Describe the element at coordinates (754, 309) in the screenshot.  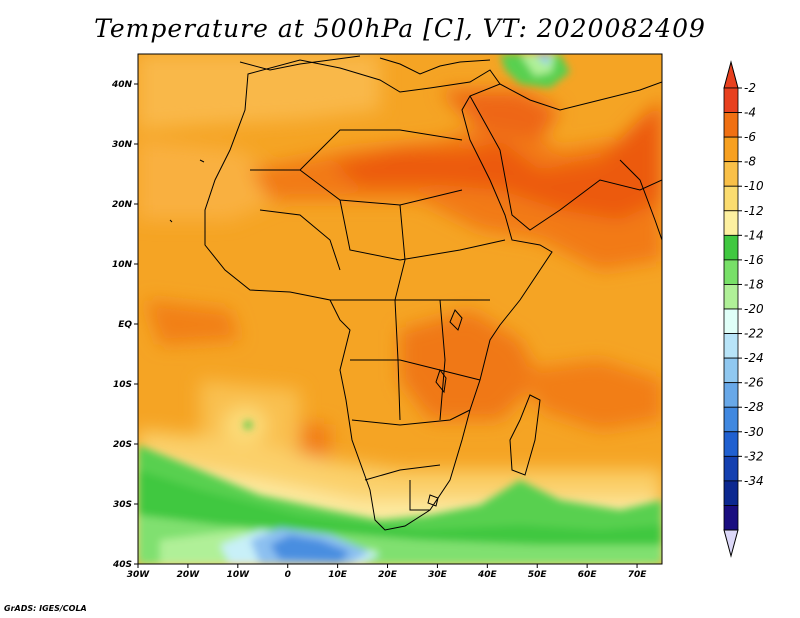
I see `colorbar-label: -20` at that location.